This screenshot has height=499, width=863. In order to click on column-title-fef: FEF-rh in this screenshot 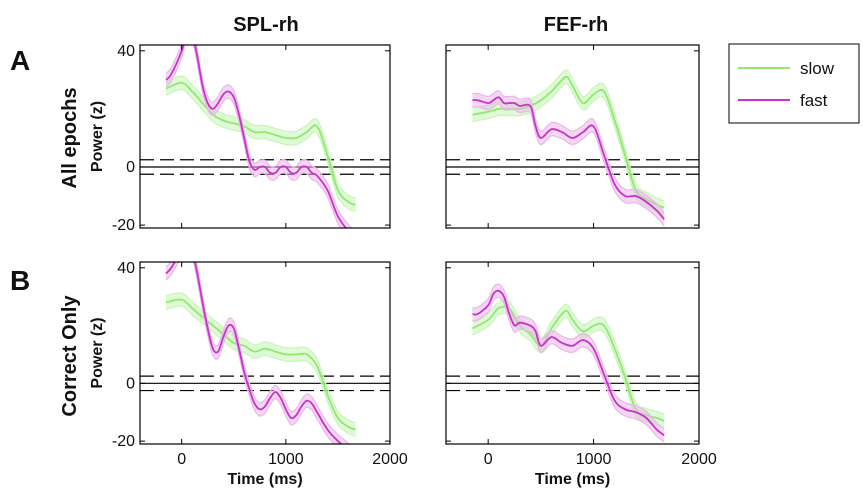, I will do `click(576, 25)`.